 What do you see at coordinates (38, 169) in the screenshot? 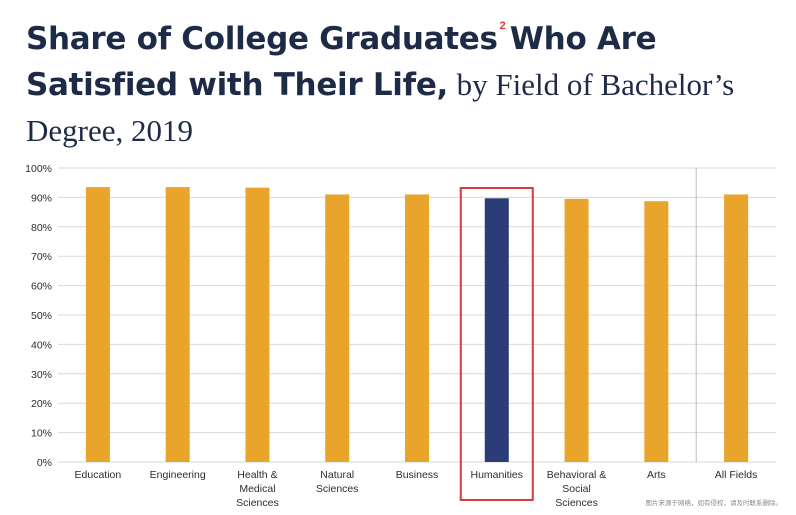
I see `y-tick-label: 100%` at bounding box center [38, 169].